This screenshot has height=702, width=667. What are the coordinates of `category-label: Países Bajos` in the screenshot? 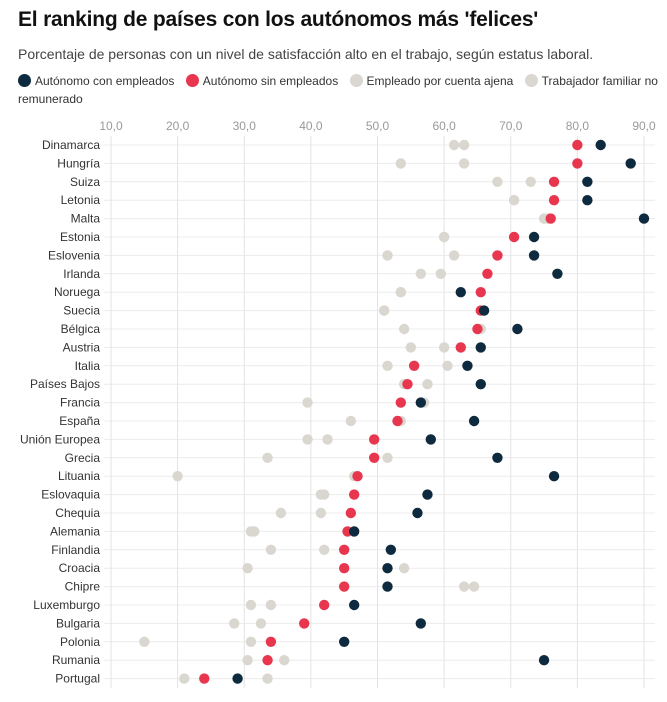 It's located at (65, 384).